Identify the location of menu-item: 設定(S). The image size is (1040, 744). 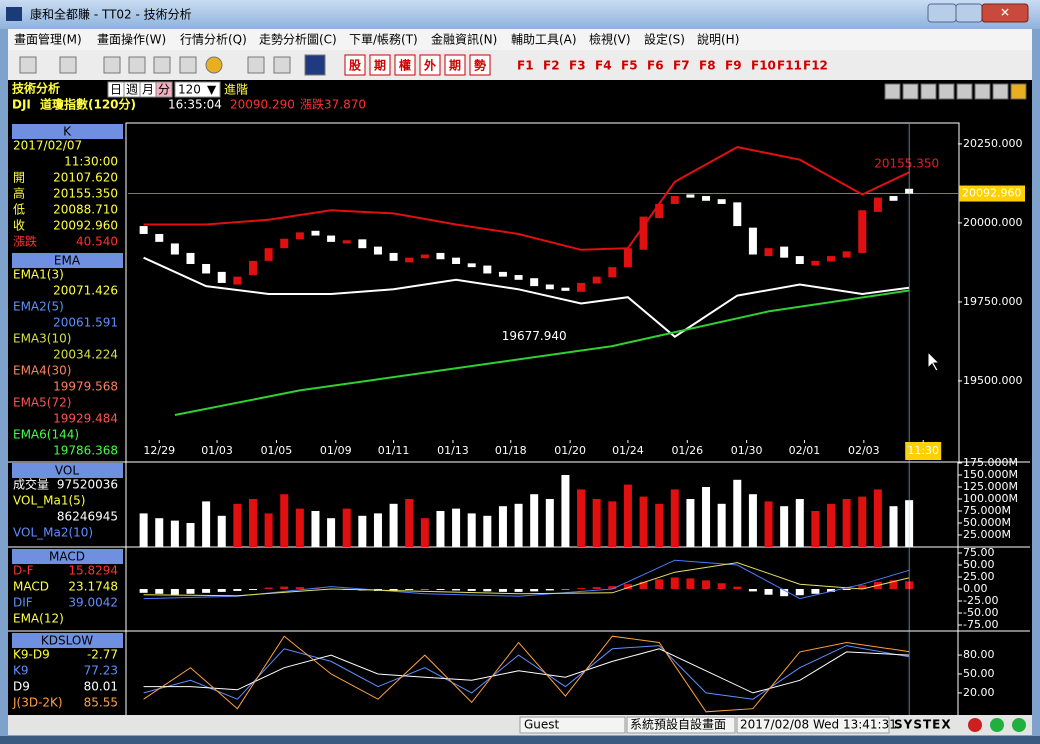
(664, 39).